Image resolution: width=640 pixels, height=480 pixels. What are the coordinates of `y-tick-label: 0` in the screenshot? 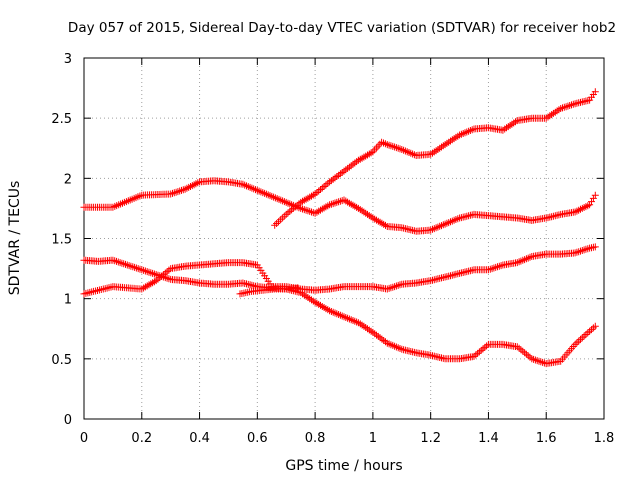 It's located at (68, 420).